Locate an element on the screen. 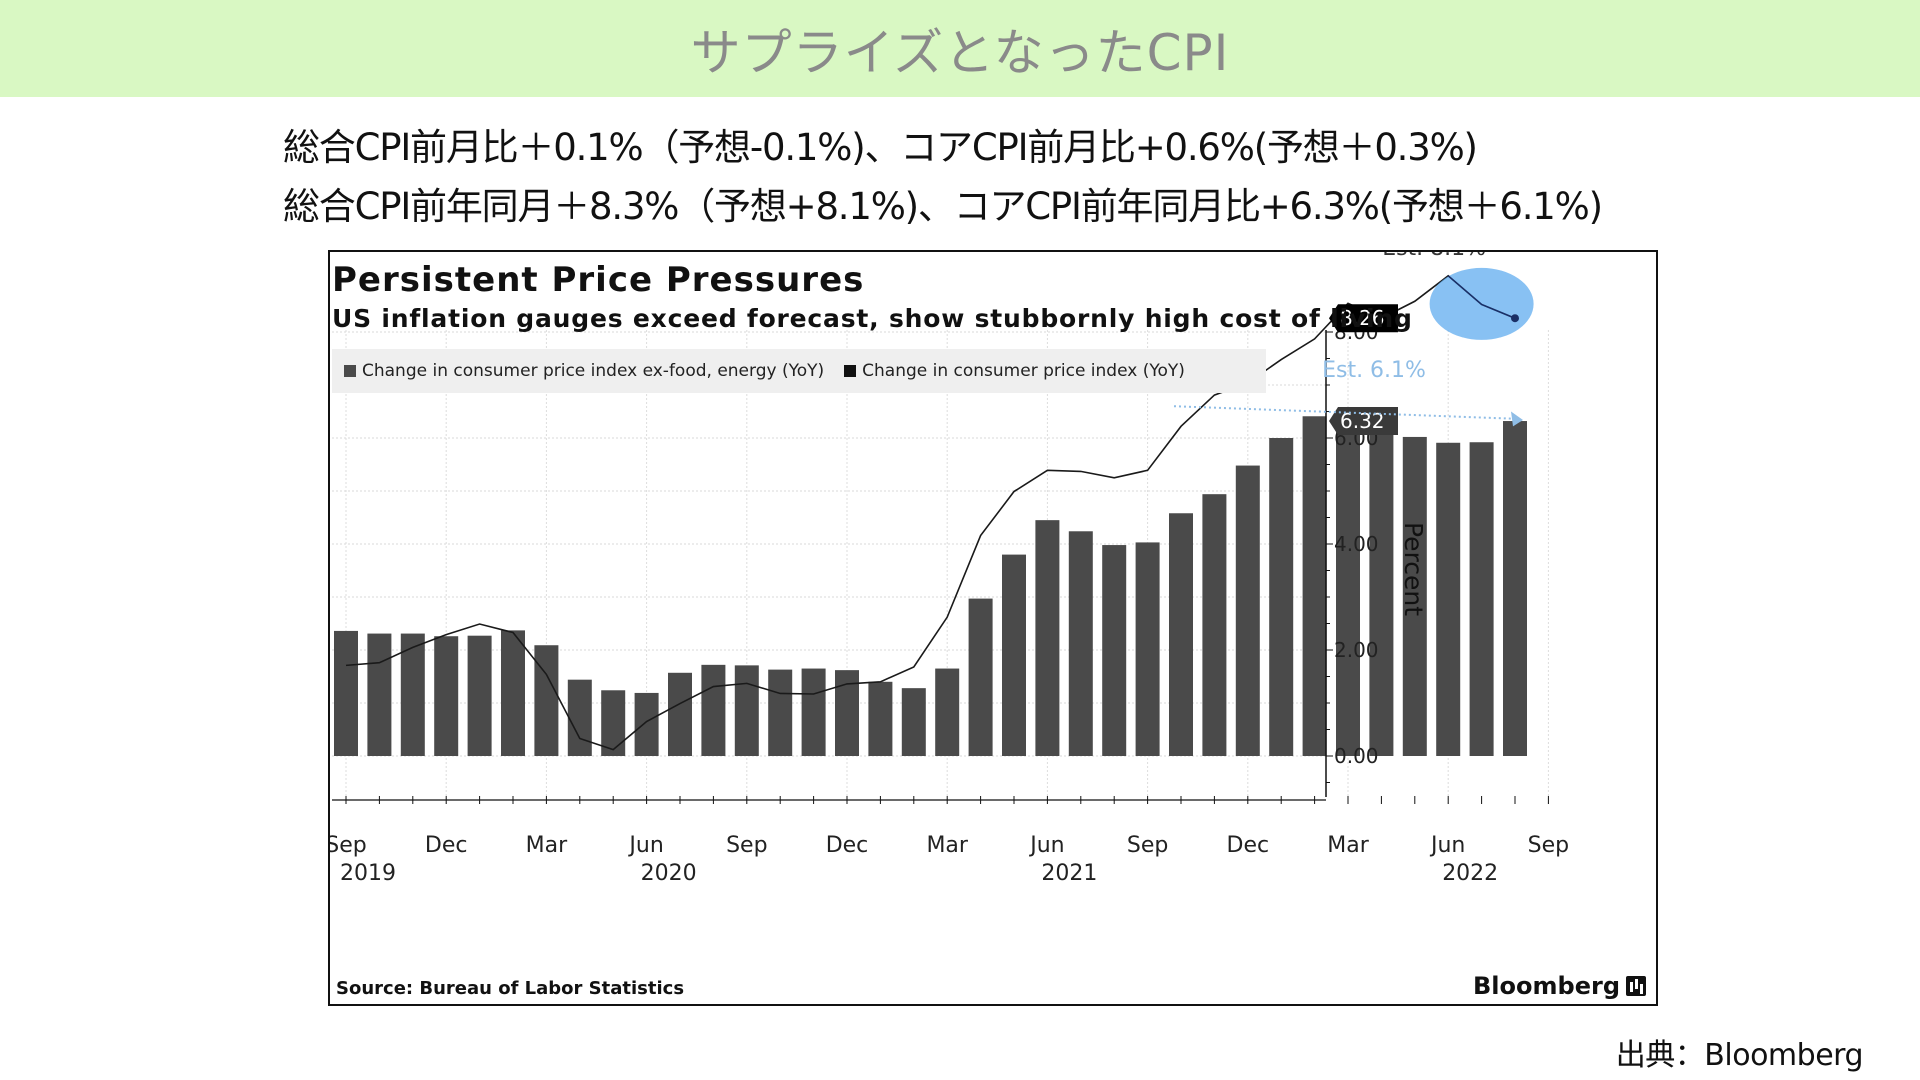 This screenshot has height=1080, width=1920. legend-swatch-headline is located at coordinates (850, 371).